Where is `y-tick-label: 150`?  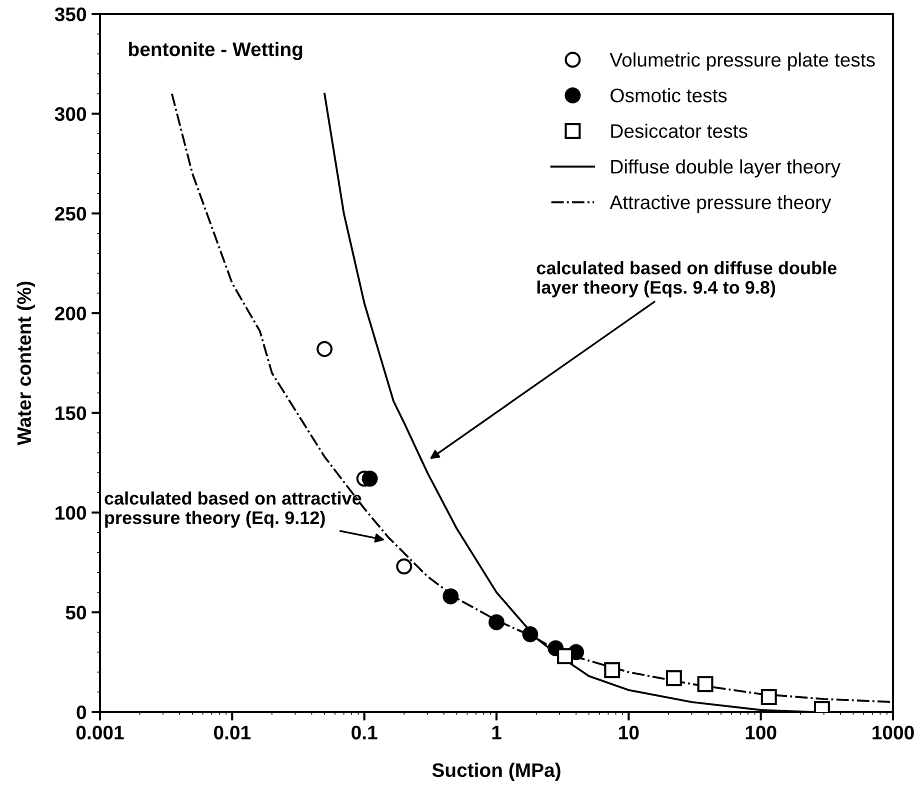 y-tick-label: 150 is located at coordinates (71, 413).